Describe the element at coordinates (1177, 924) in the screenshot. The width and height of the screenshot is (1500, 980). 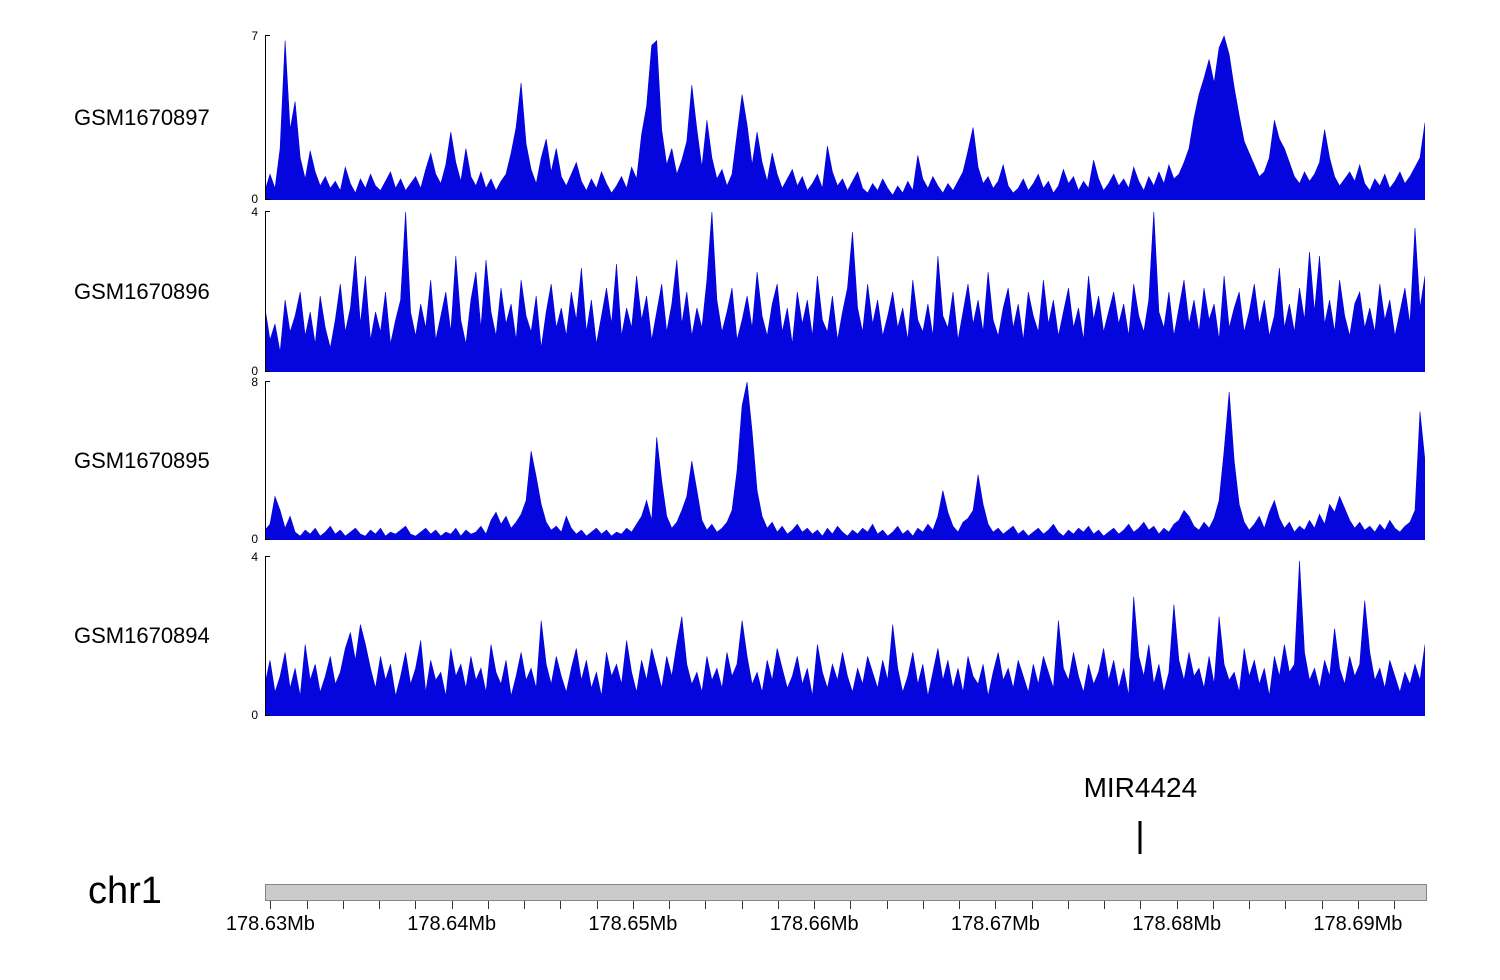
I see `axis-tick-label: 178.68Mb` at that location.